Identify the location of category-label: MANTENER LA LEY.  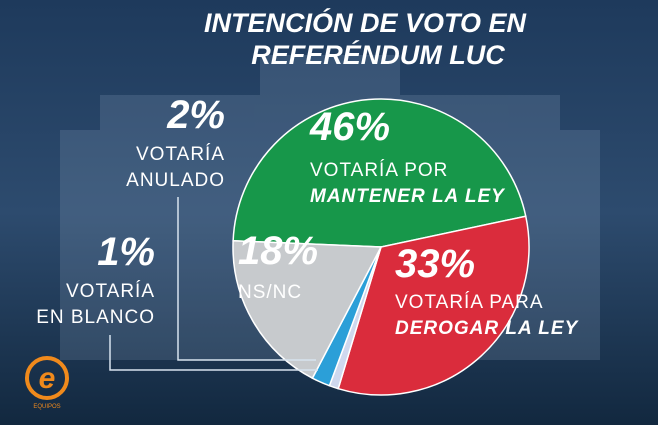
(408, 196).